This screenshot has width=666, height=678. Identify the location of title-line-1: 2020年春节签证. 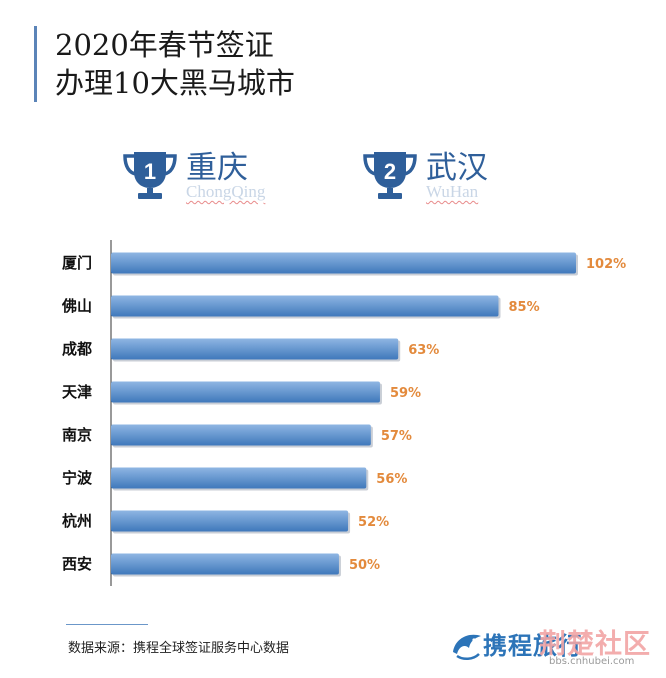
(164, 45).